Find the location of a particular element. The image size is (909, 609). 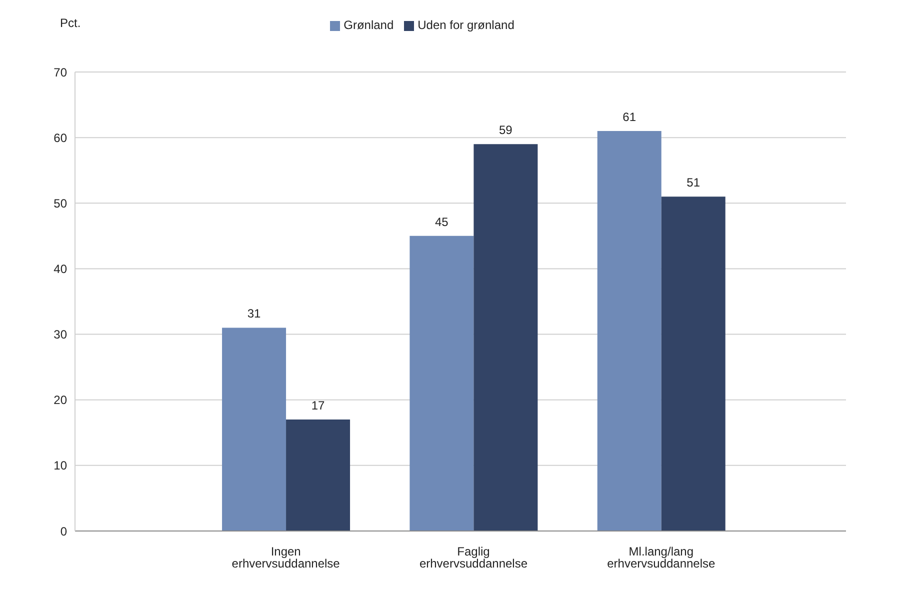

data-label: 31 is located at coordinates (254, 313).